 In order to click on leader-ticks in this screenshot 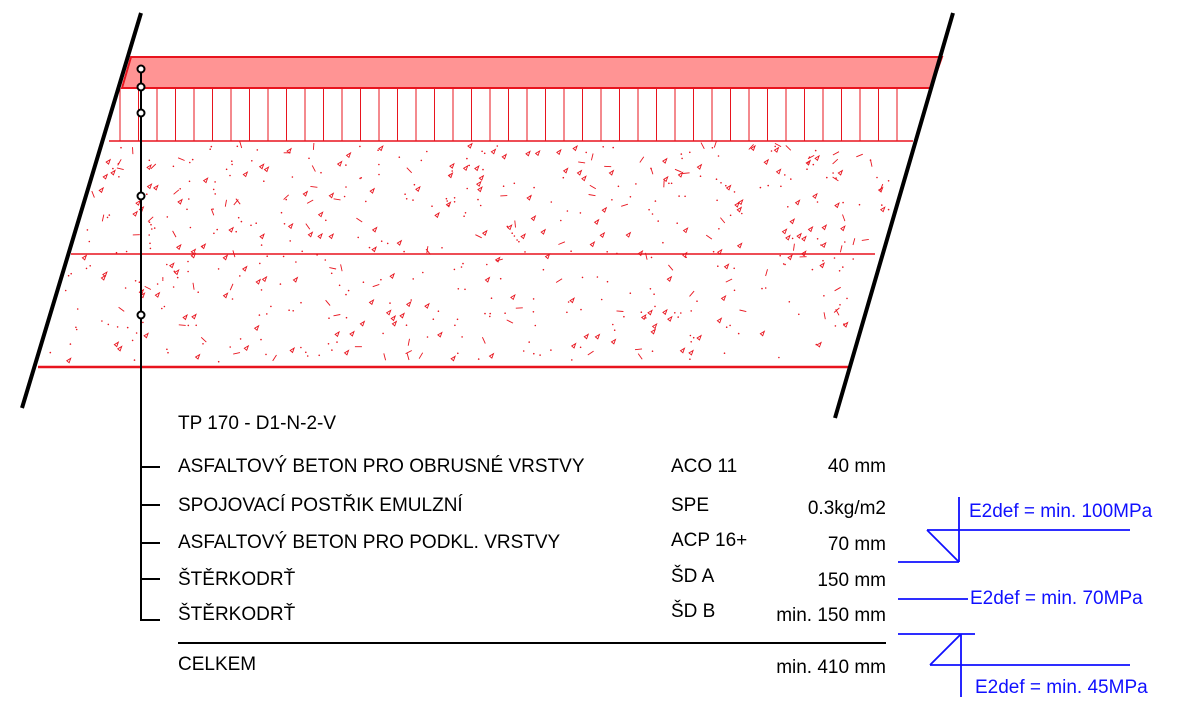, I will do `click(150, 543)`.